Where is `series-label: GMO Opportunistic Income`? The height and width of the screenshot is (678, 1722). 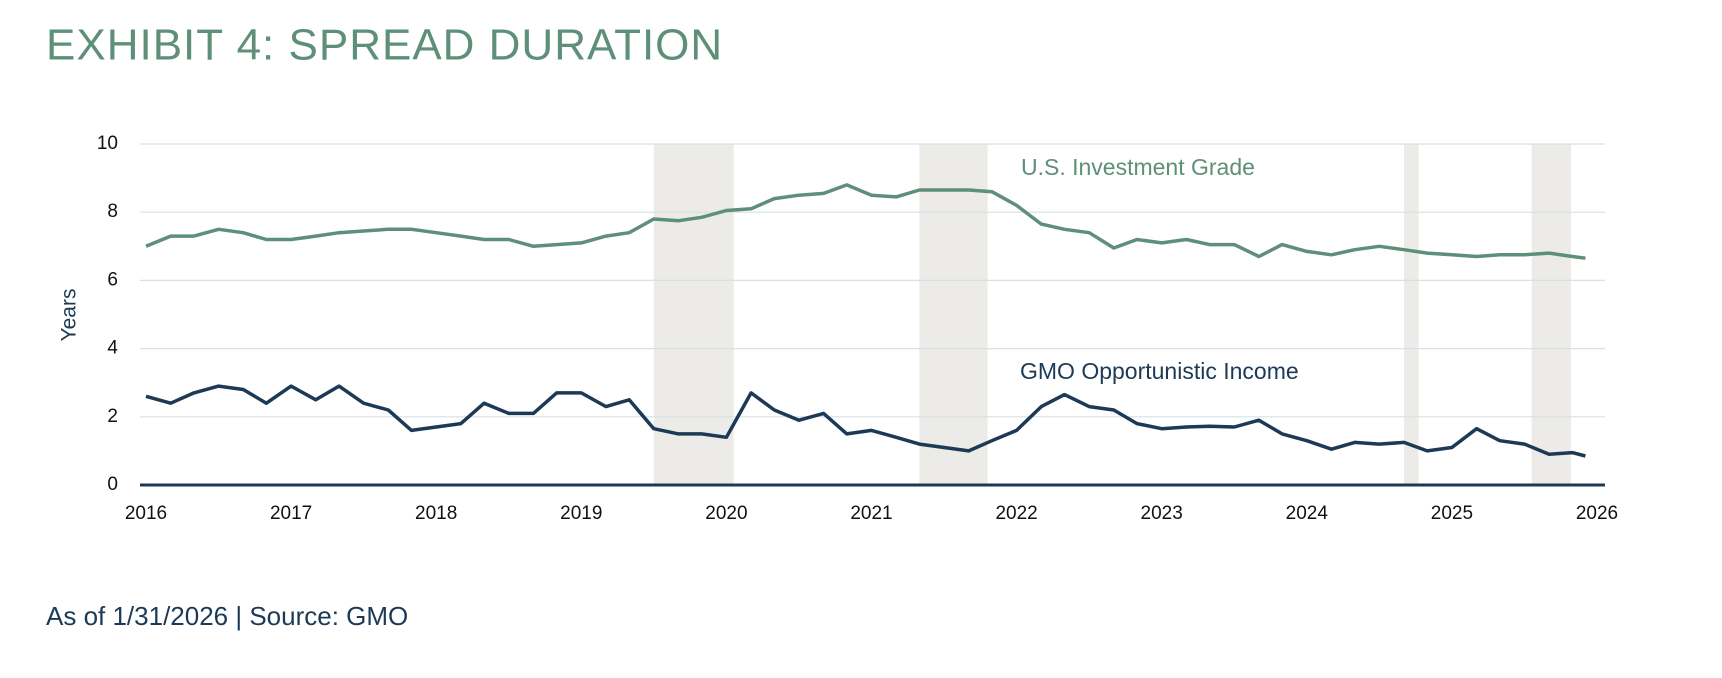 series-label: GMO Opportunistic Income is located at coordinates (1159, 371).